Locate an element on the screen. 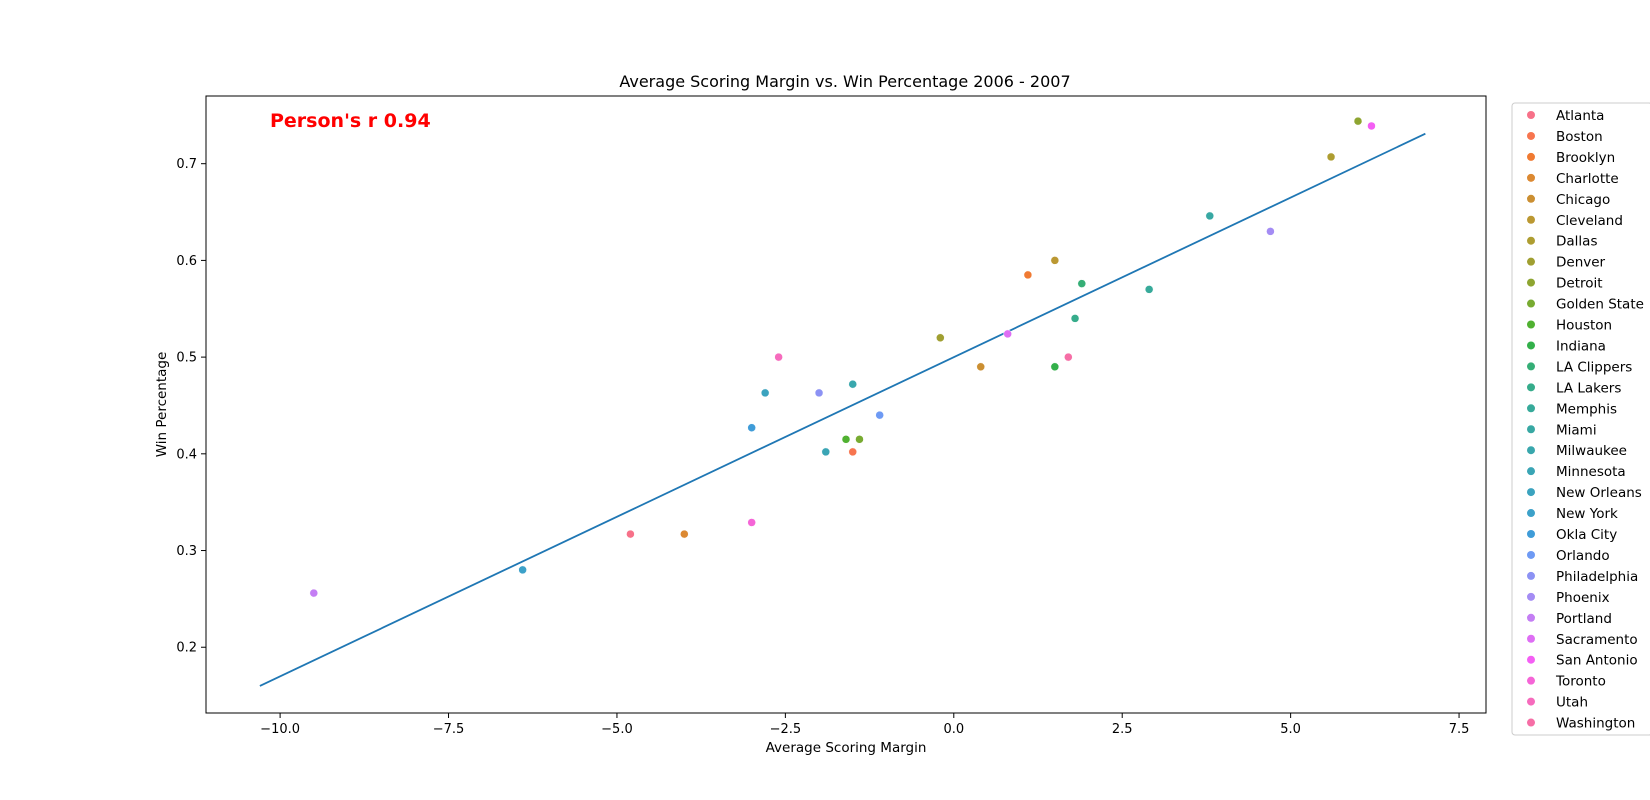  legend-label: Sacramento is located at coordinates (1597, 640).